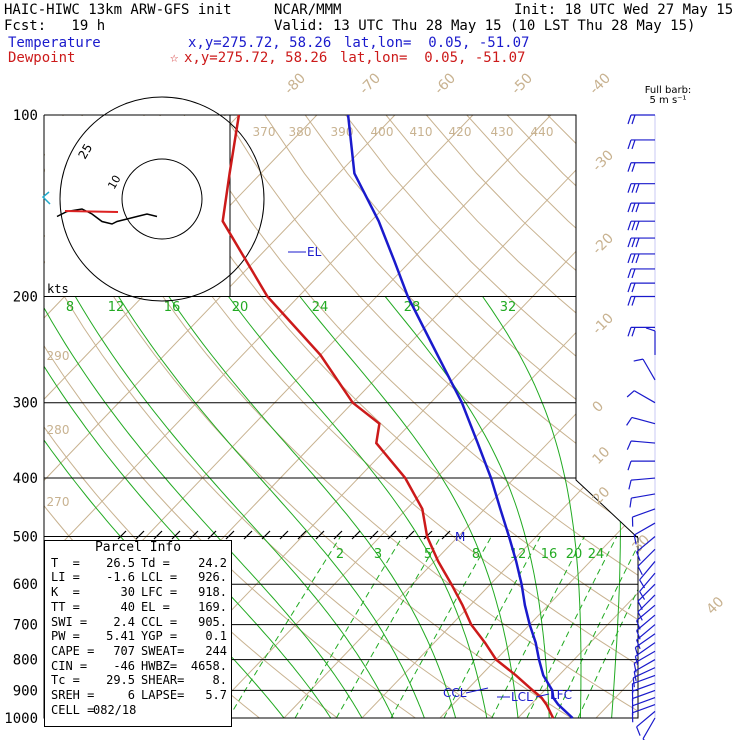 The height and width of the screenshot is (740, 740). Describe the element at coordinates (603, 243) in the screenshot. I see `isotherm-tick-label: -20` at that location.